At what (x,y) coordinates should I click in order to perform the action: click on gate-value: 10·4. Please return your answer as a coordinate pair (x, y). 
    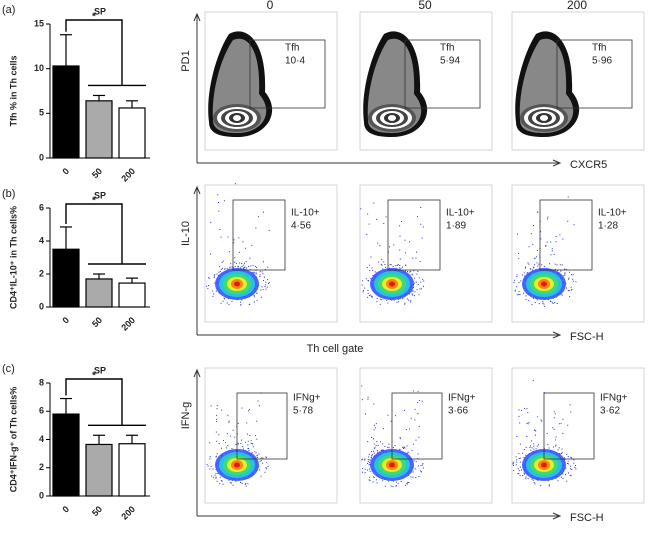
    Looking at the image, I should click on (295, 61).